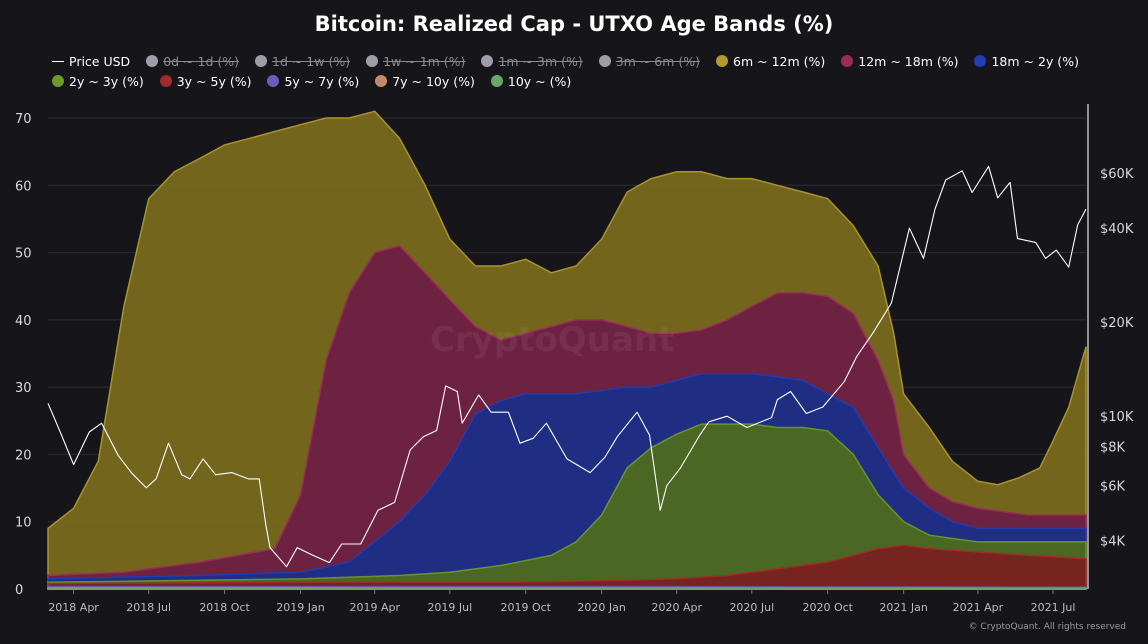  I want to click on legend-item-2y-3y: 2y ~ 3y (%), so click(98, 81).